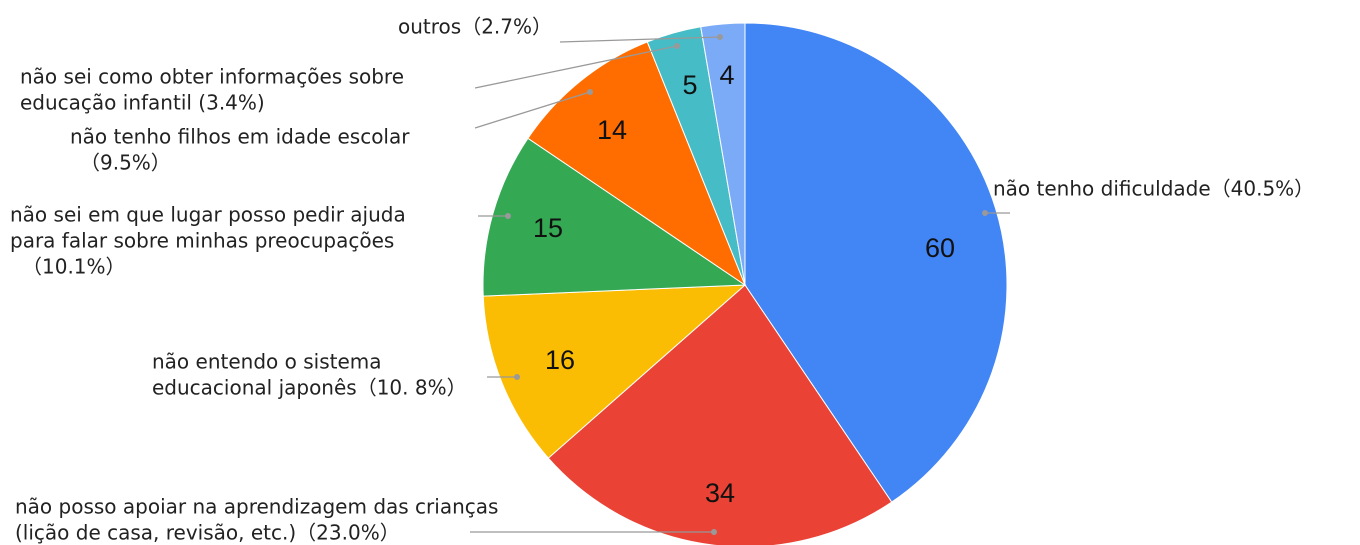 The width and height of the screenshot is (1360, 545). What do you see at coordinates (560, 360) in the screenshot?
I see `data-label: 16` at bounding box center [560, 360].